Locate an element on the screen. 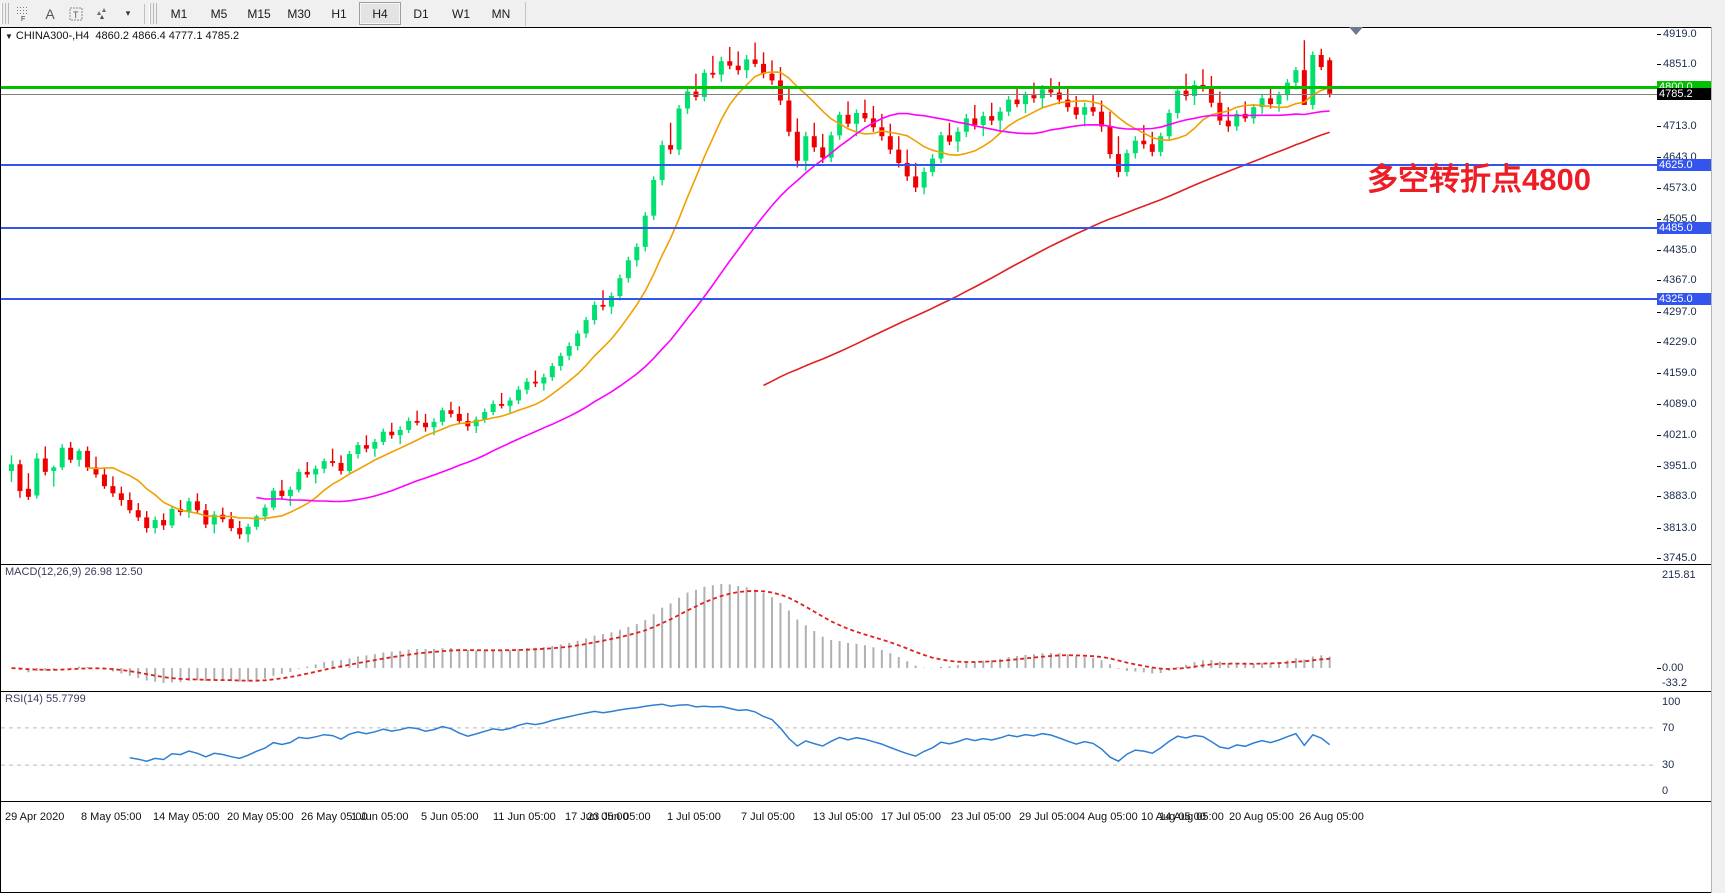 This screenshot has height=896, width=1725. time-axis-label: 23 Jun 05:00 is located at coordinates (619, 817).